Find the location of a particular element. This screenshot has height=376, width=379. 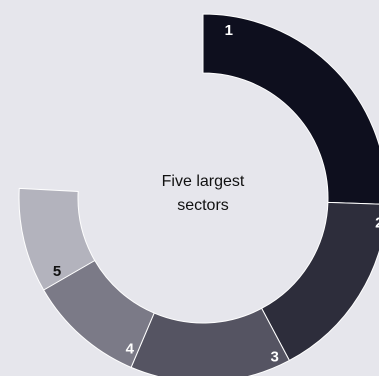

slice-label-1: 1 is located at coordinates (229, 30).